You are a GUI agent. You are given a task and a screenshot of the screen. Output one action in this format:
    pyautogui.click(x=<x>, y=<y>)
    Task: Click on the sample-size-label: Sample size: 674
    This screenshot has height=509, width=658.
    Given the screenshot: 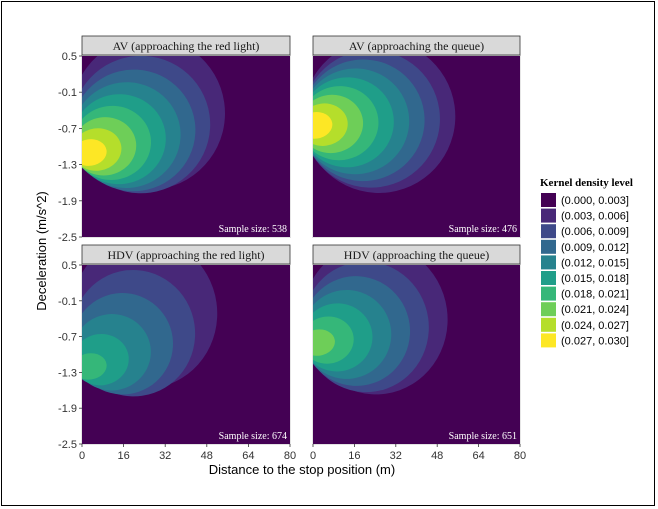 What is the action you would take?
    pyautogui.click(x=253, y=436)
    